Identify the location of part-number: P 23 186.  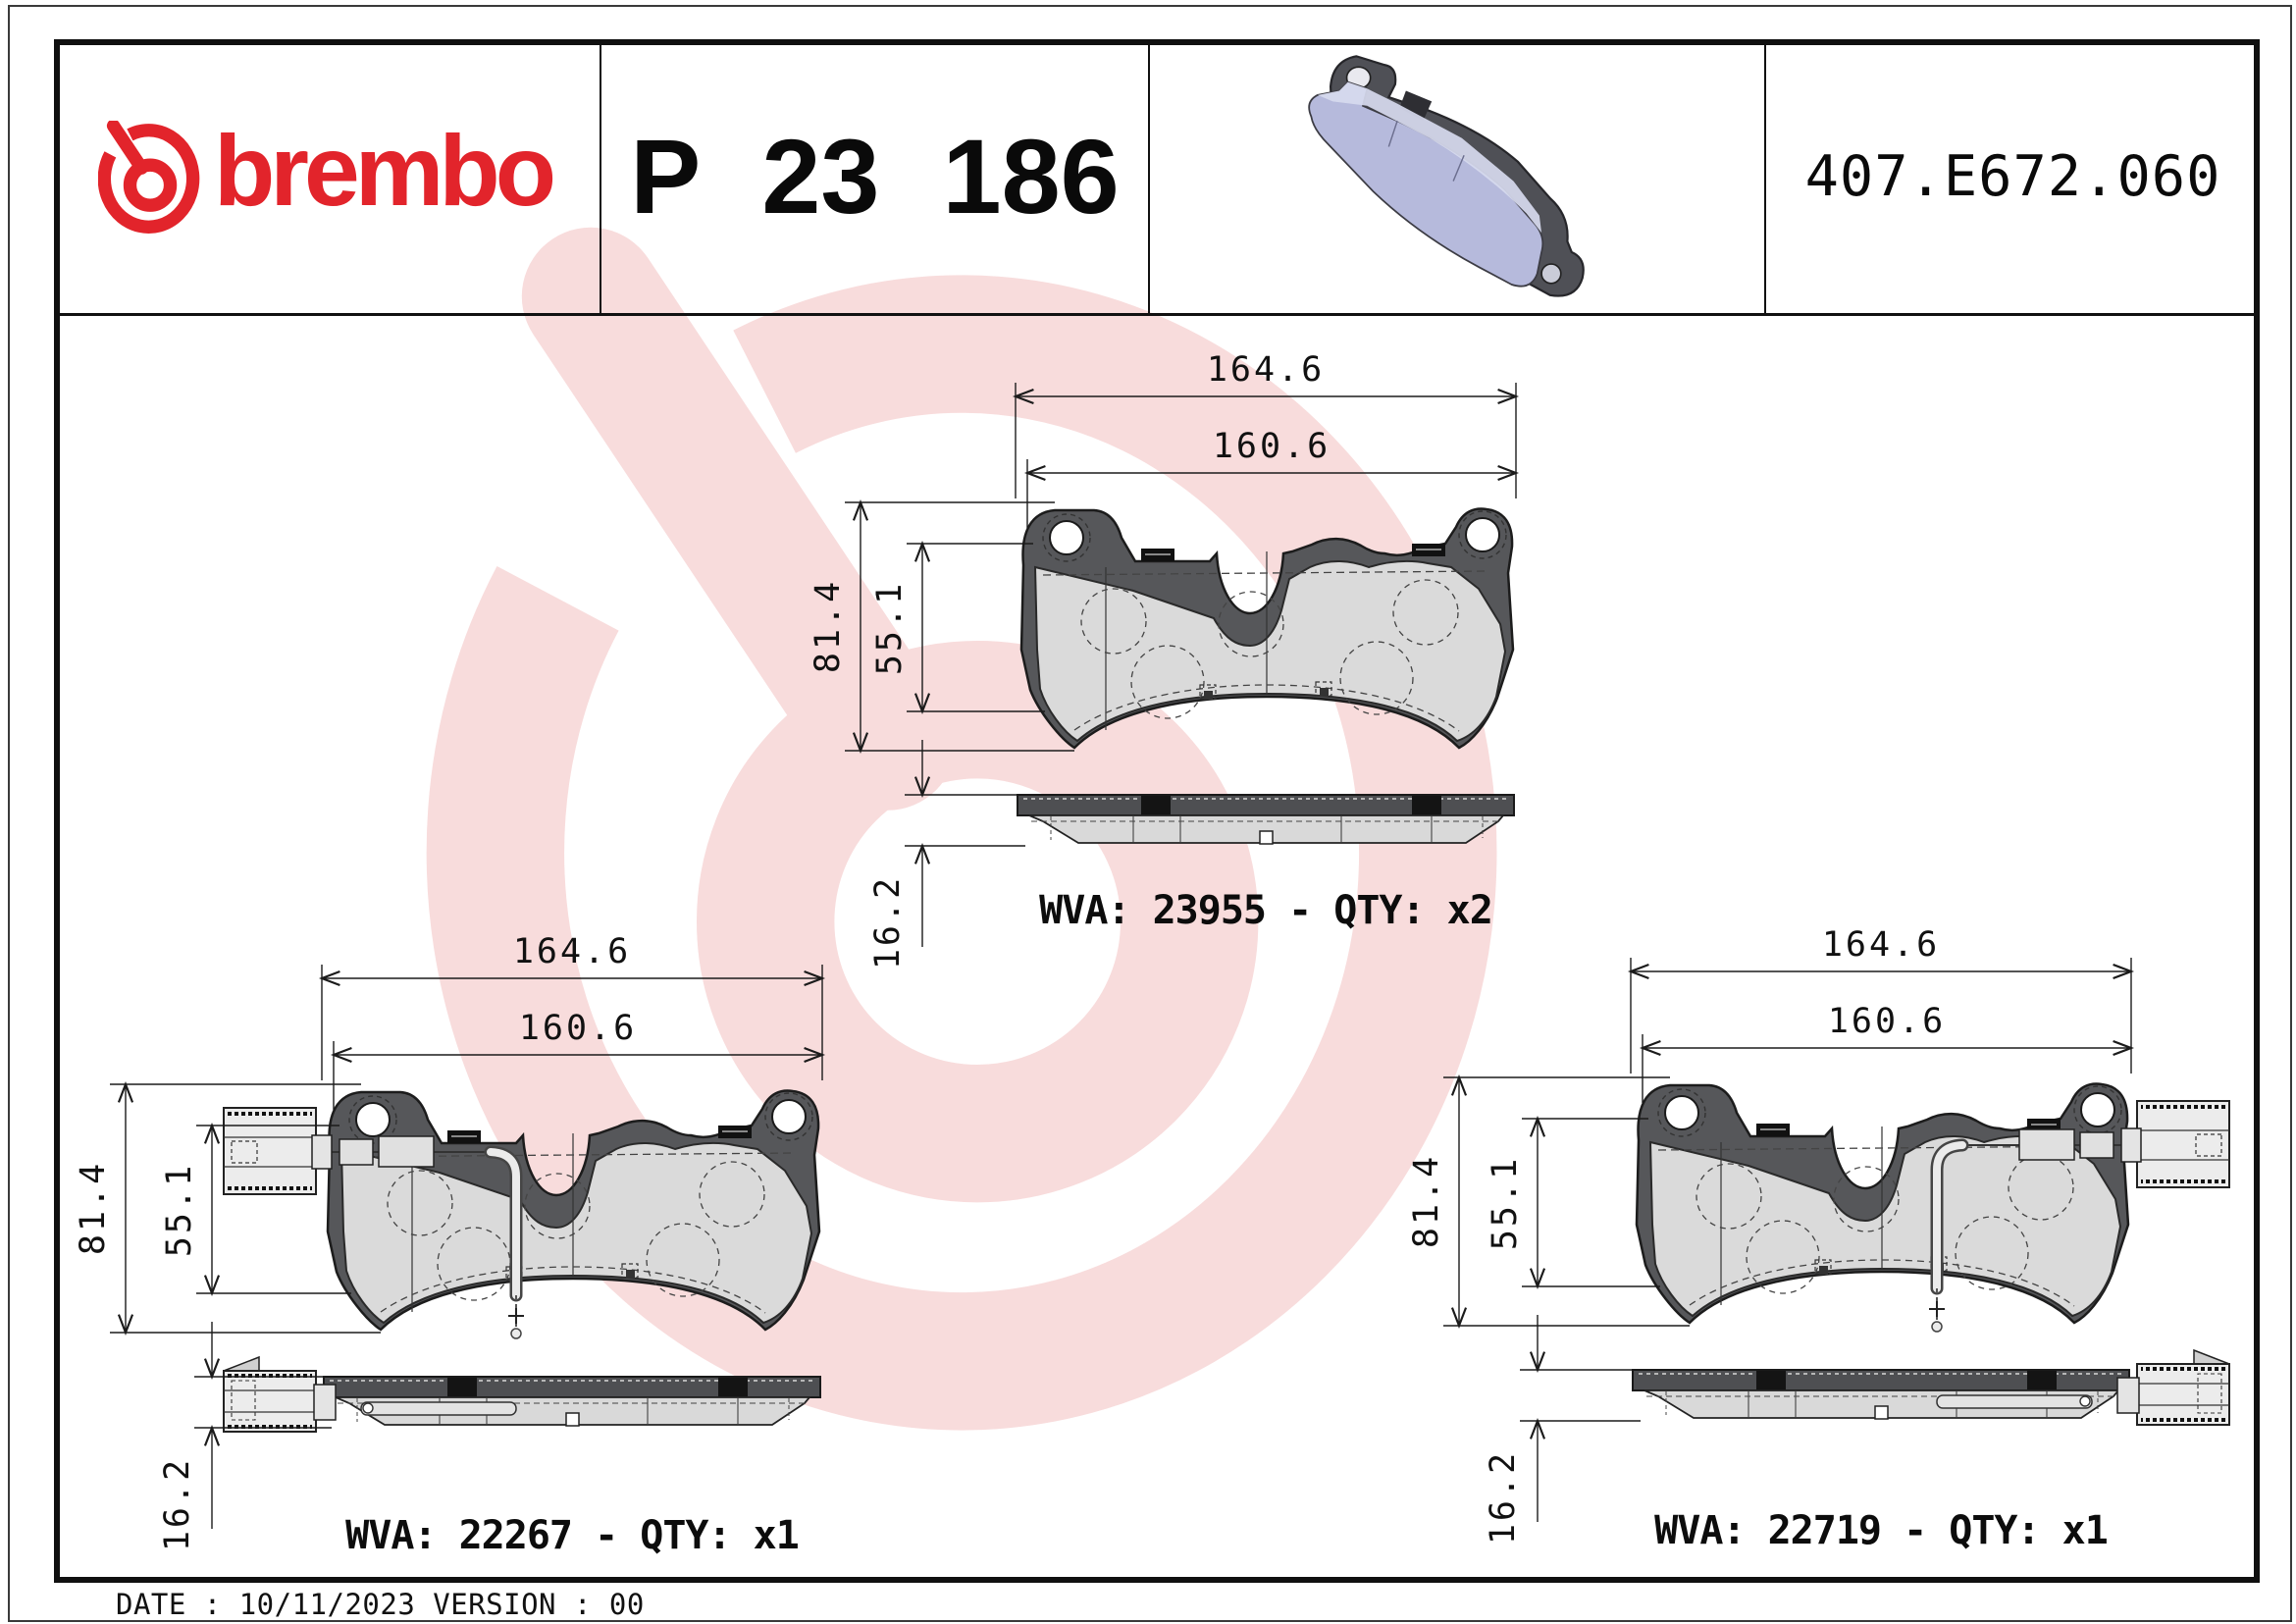
(875, 176).